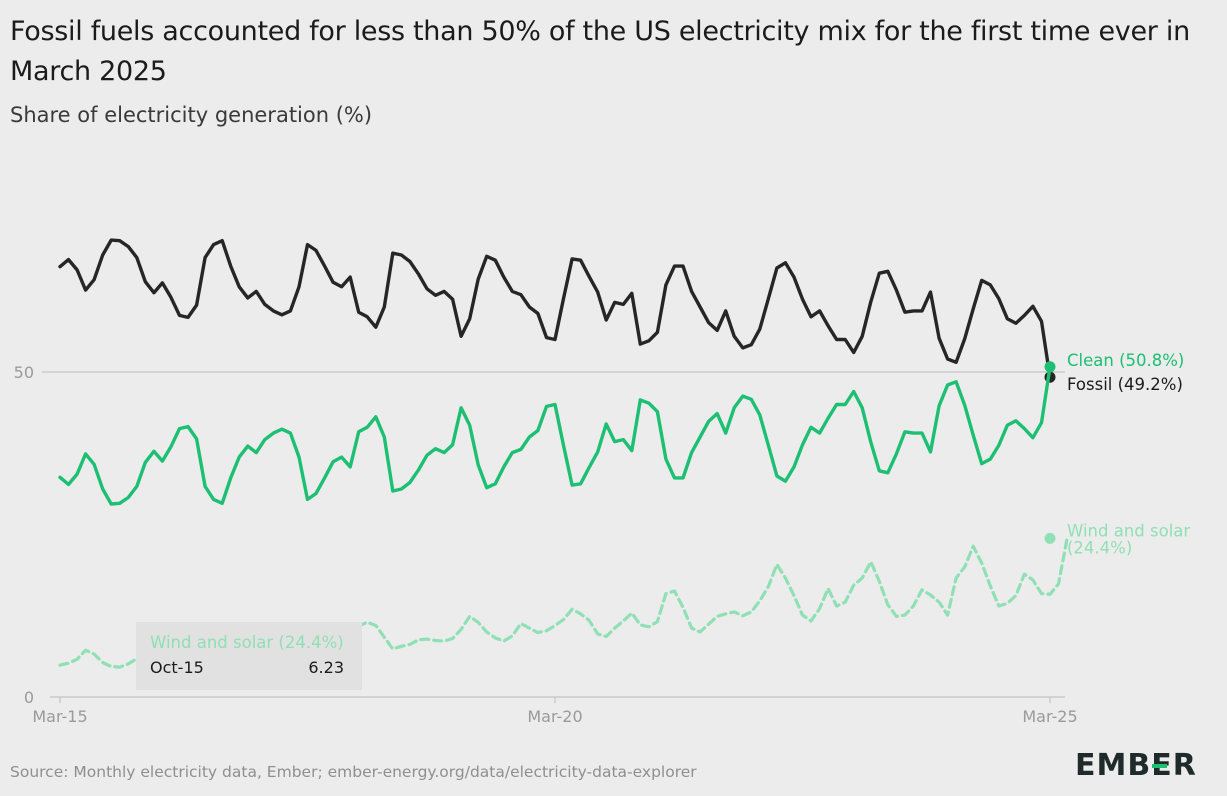 The width and height of the screenshot is (1227, 796). I want to click on x-tick-label: Mar-20, so click(554, 716).